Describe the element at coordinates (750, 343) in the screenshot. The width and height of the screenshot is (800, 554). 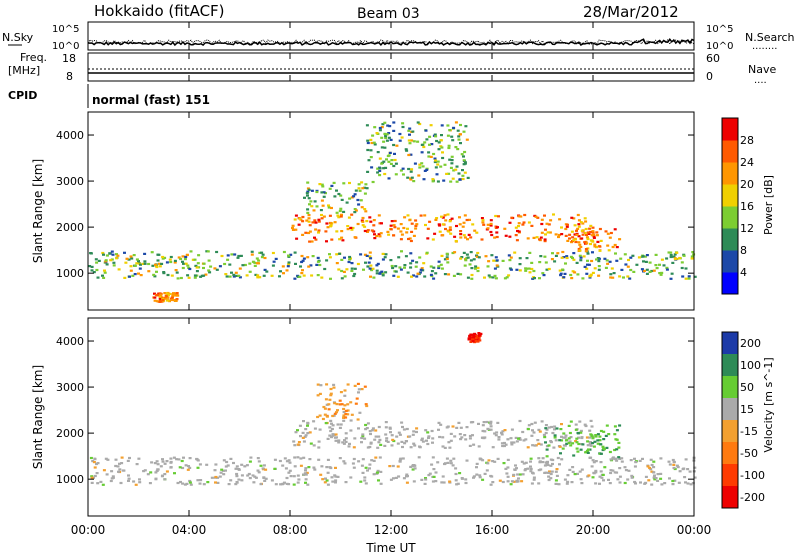
I see `colorbar-tick-label: 200` at that location.